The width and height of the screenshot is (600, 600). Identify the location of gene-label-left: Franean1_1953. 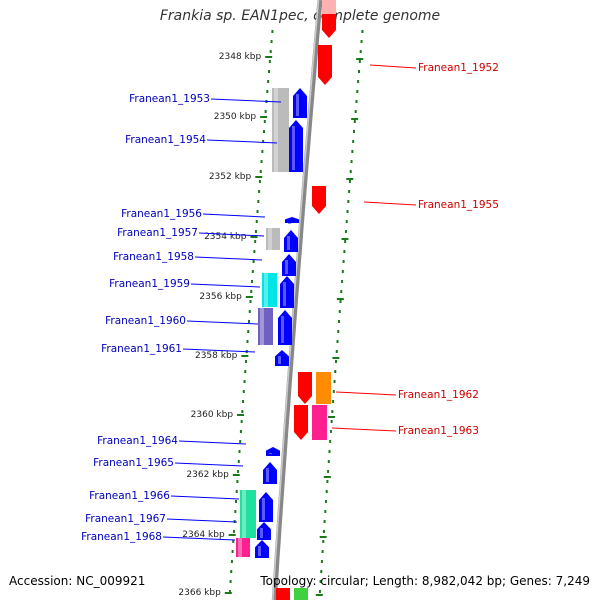
(169, 99).